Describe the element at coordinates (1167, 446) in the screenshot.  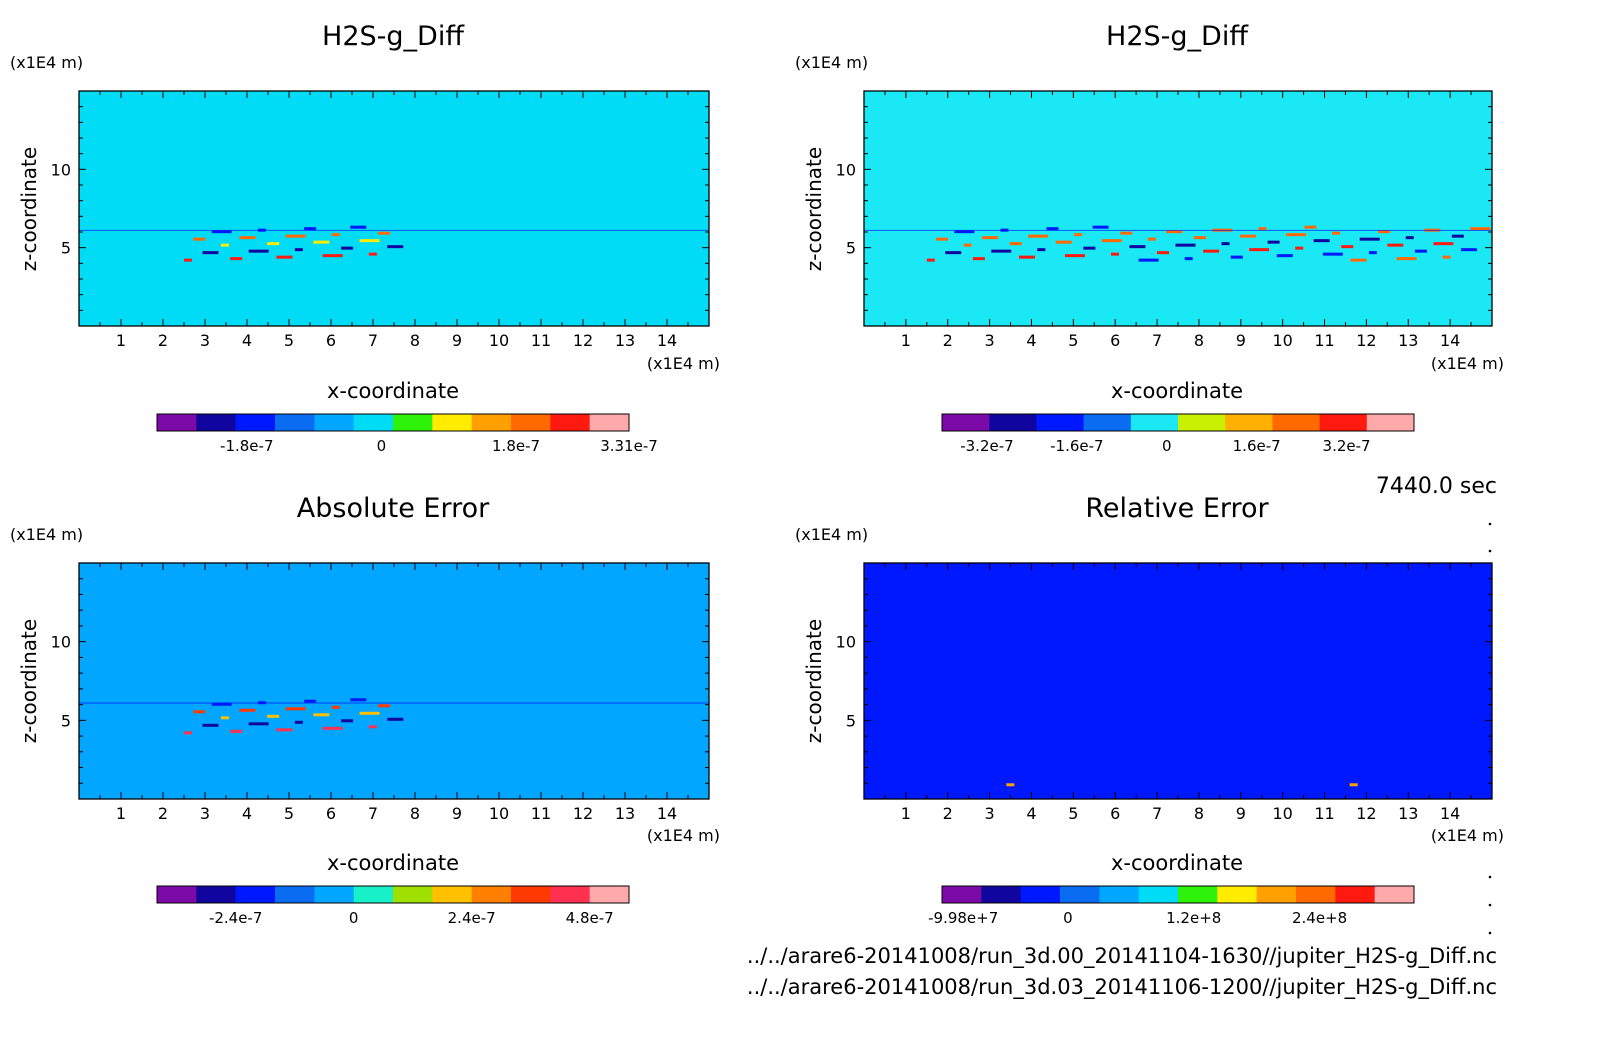
I see `colorbar-label: 0` at that location.